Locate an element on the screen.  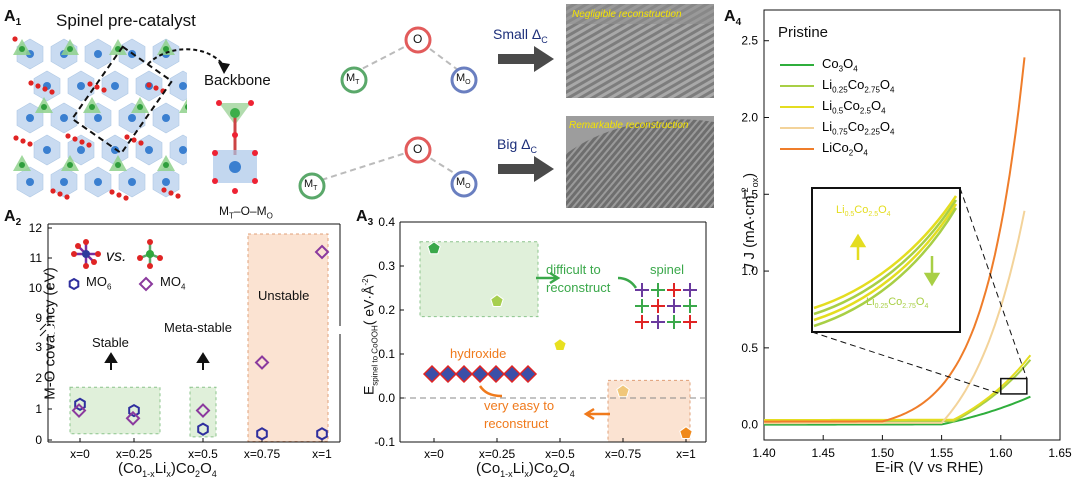
a3-difficult: difficult to is located at coordinates (573, 269).